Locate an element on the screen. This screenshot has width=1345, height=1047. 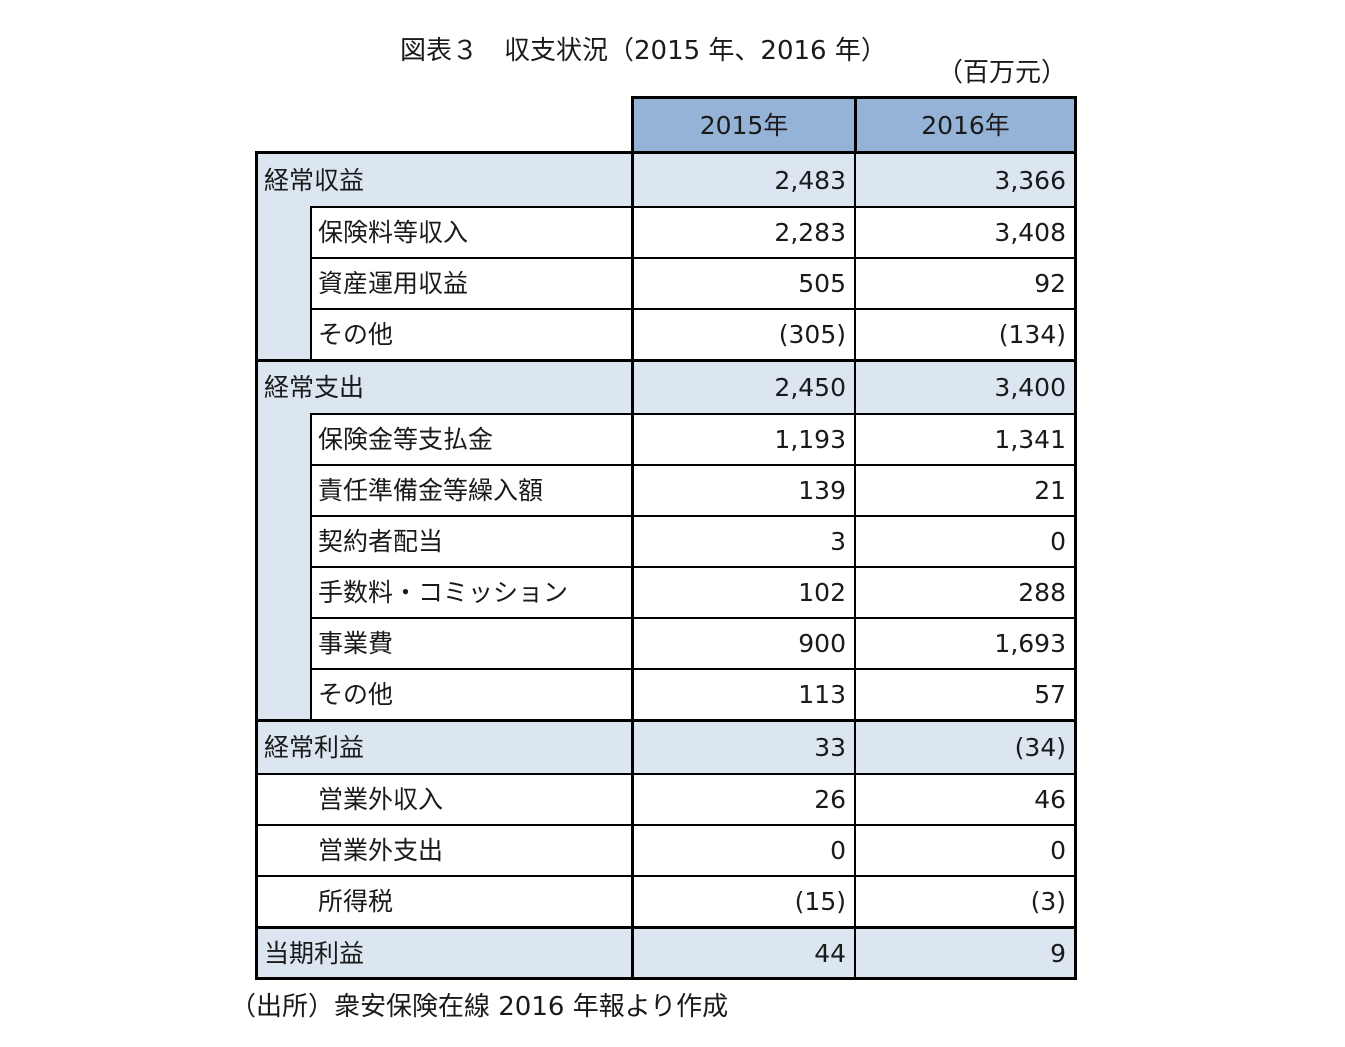
row-label: 保険料等収入 is located at coordinates (470, 231).